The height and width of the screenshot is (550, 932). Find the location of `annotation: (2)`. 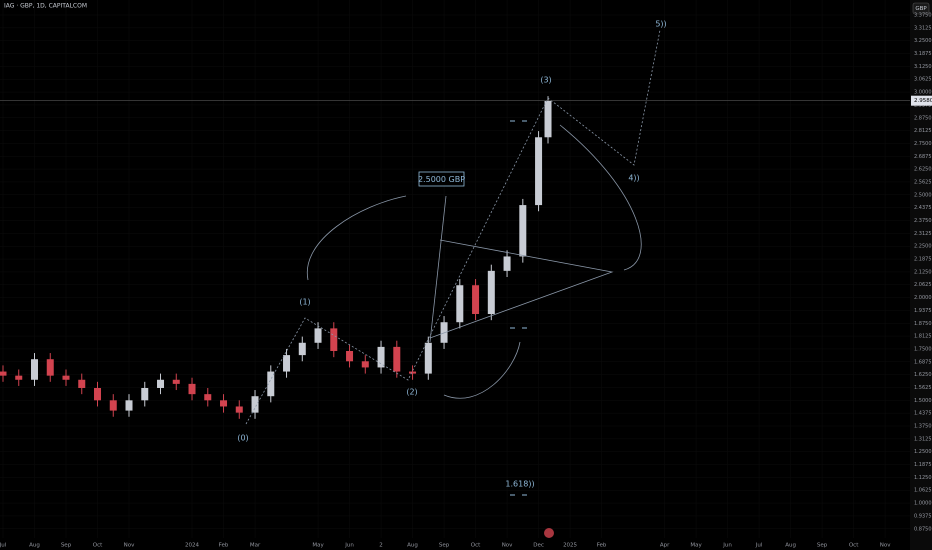

annotation: (2) is located at coordinates (411, 392).